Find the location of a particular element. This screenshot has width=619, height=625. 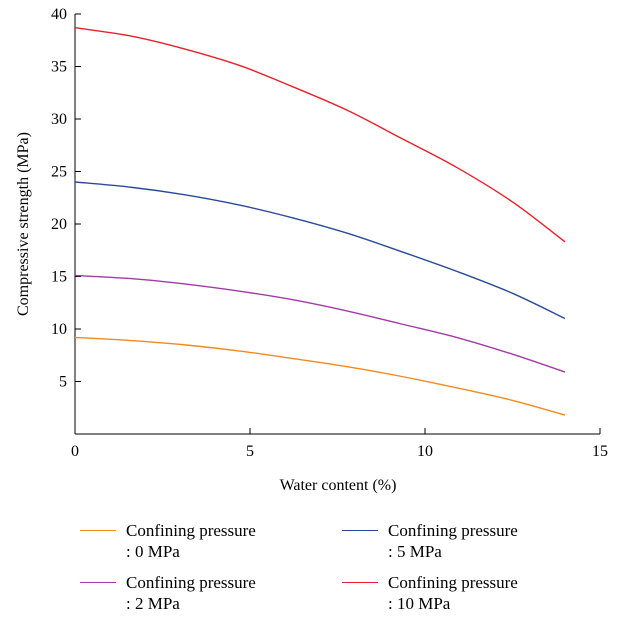

legend-swatch-5mpa is located at coordinates (360, 530).